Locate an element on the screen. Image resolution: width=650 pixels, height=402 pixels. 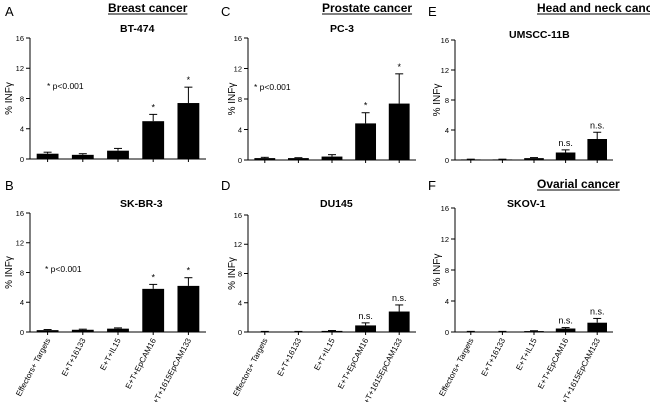
panel-letter: F is located at coordinates (432, 185).